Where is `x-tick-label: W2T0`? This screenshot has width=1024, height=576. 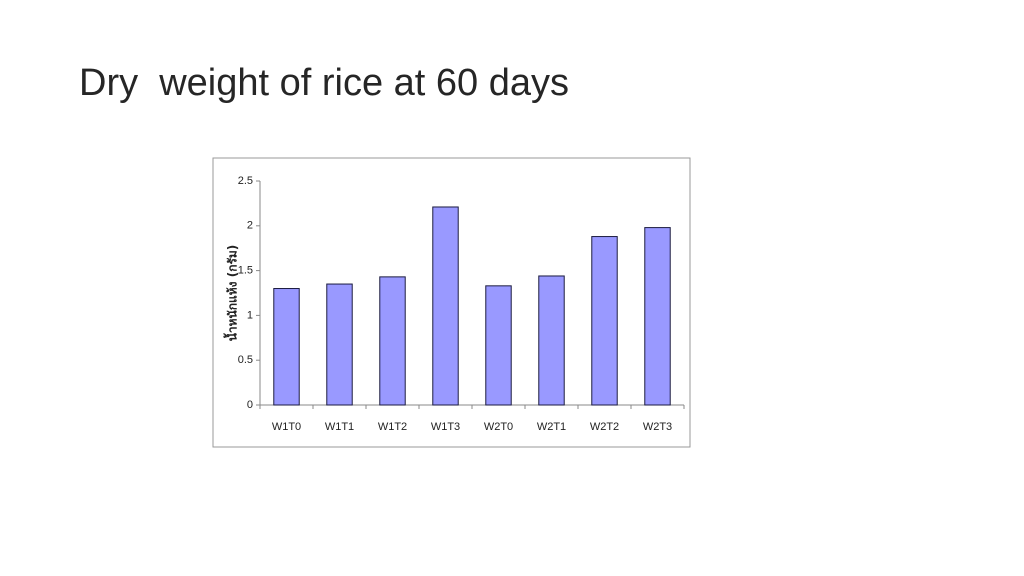
x-tick-label: W2T0 is located at coordinates (498, 427).